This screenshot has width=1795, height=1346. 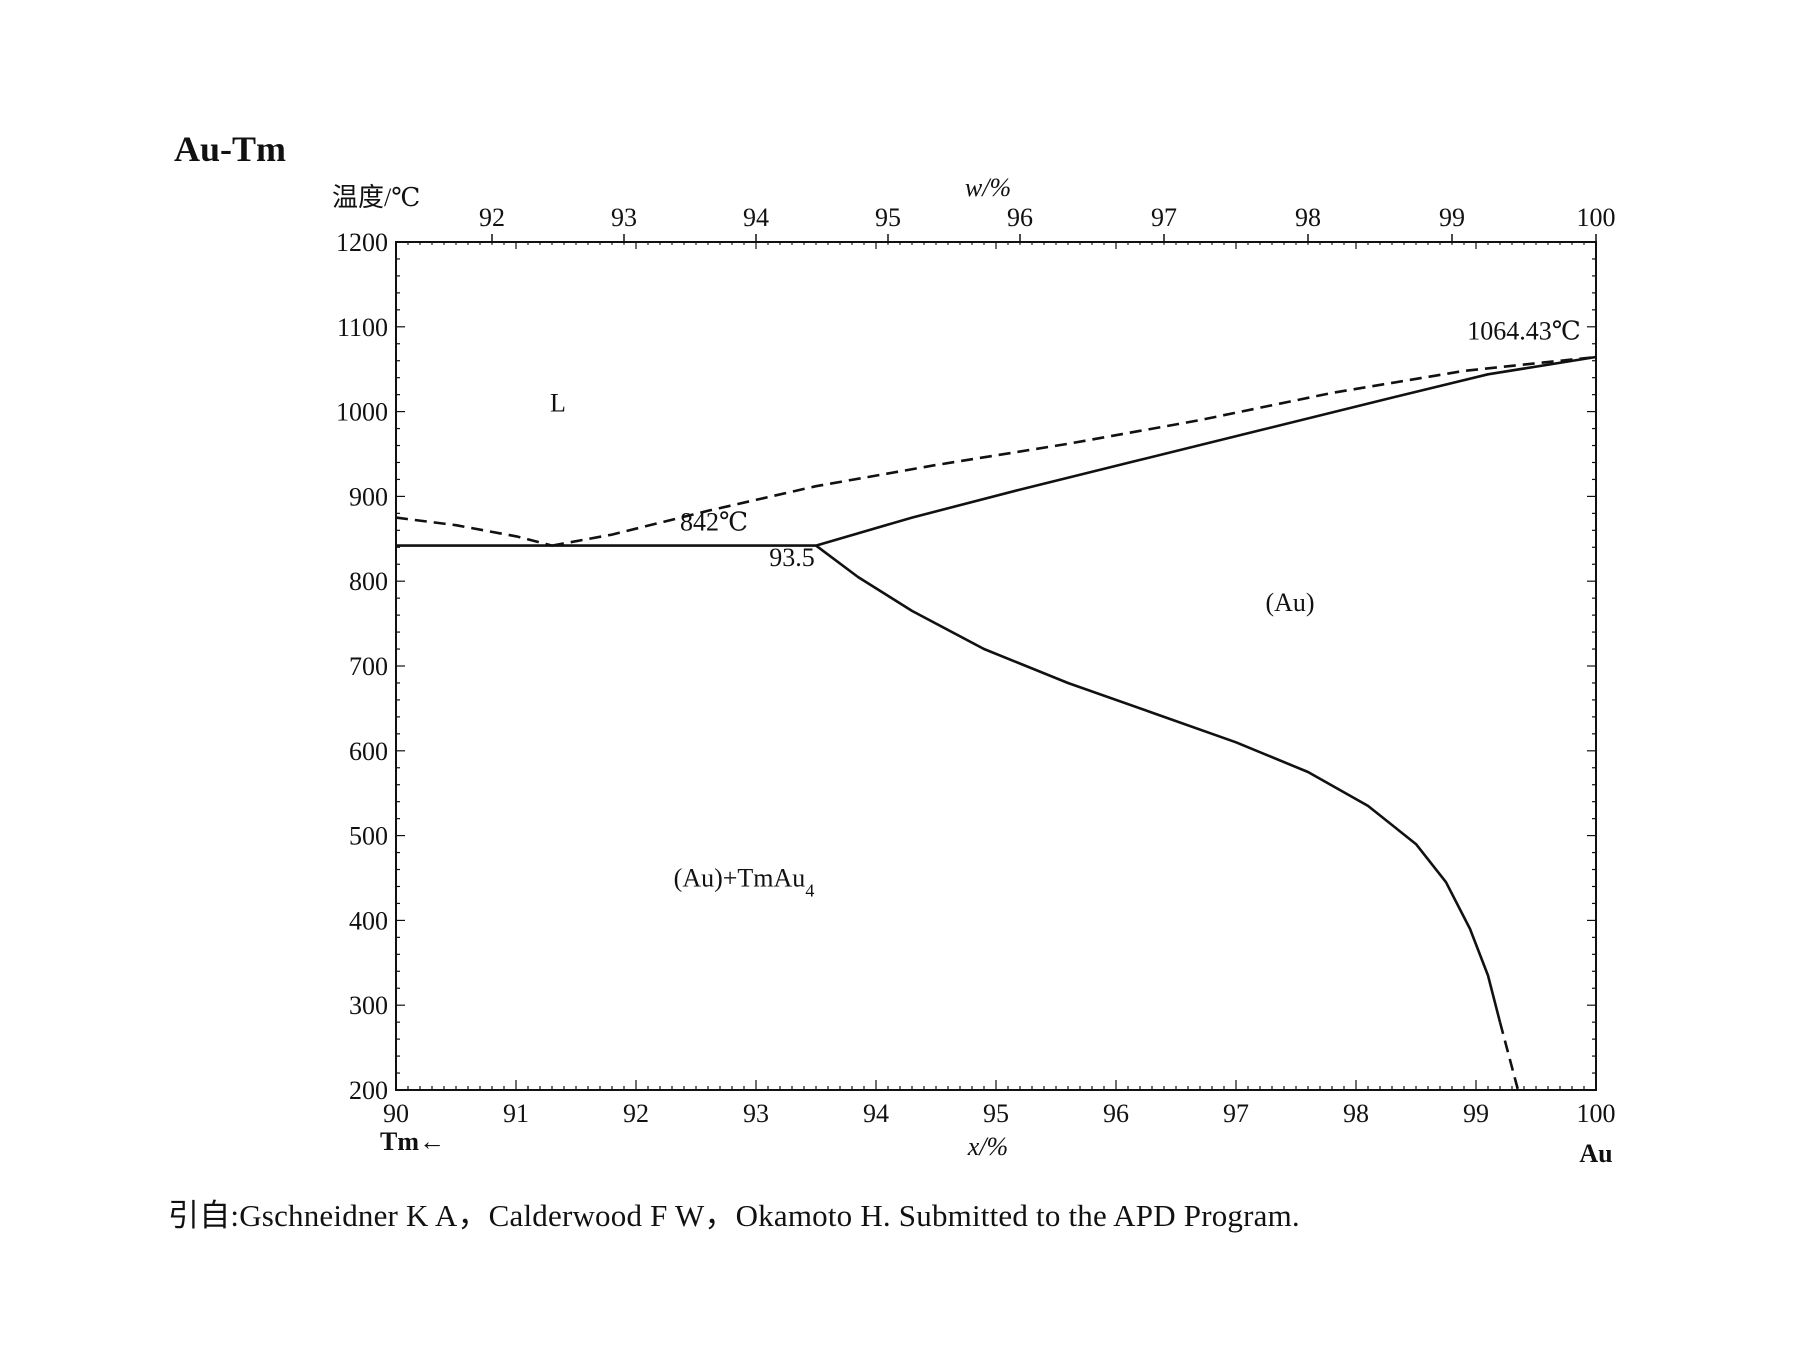 I want to click on top-tick-label: 100, so click(x=1596, y=217).